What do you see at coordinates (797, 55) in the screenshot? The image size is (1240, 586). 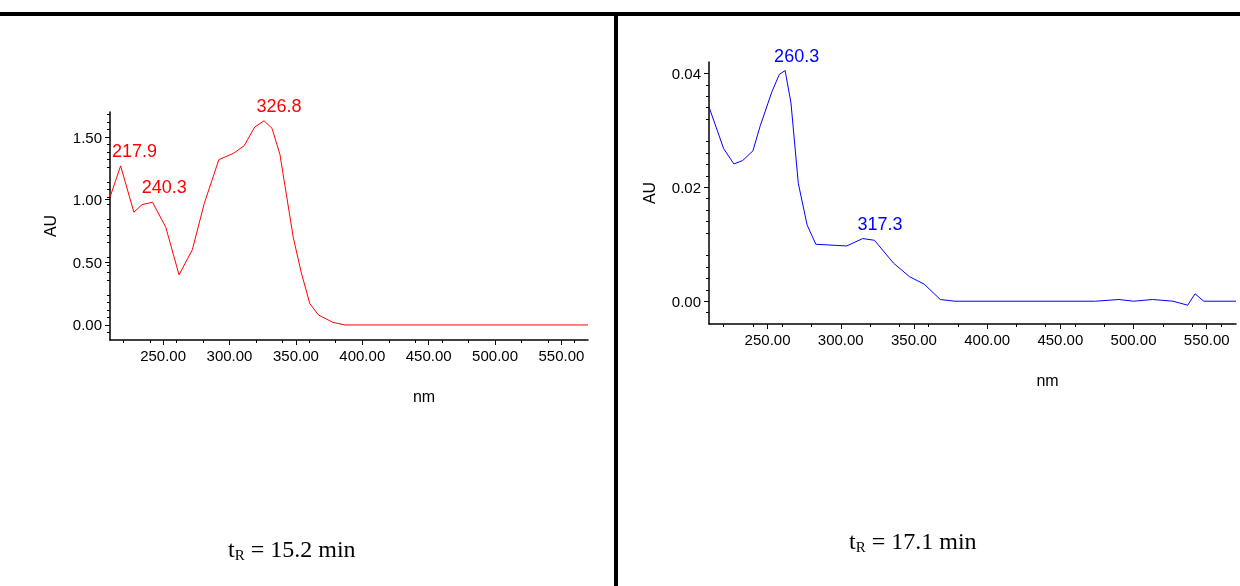 I see `annotation: 260.3` at bounding box center [797, 55].